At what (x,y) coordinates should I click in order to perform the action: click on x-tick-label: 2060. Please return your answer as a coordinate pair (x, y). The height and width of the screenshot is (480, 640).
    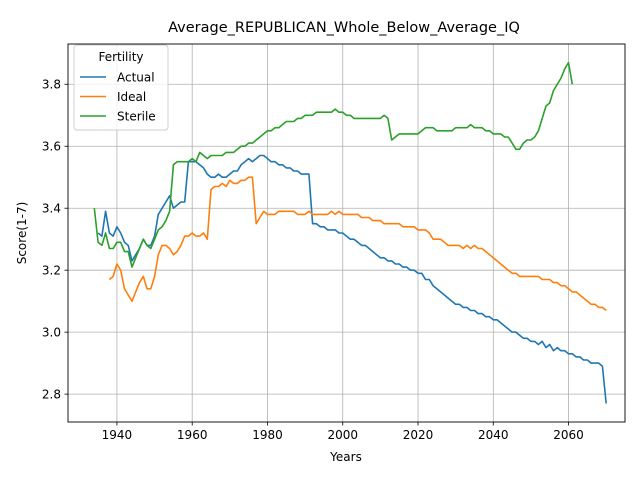
    Looking at the image, I should click on (568, 435).